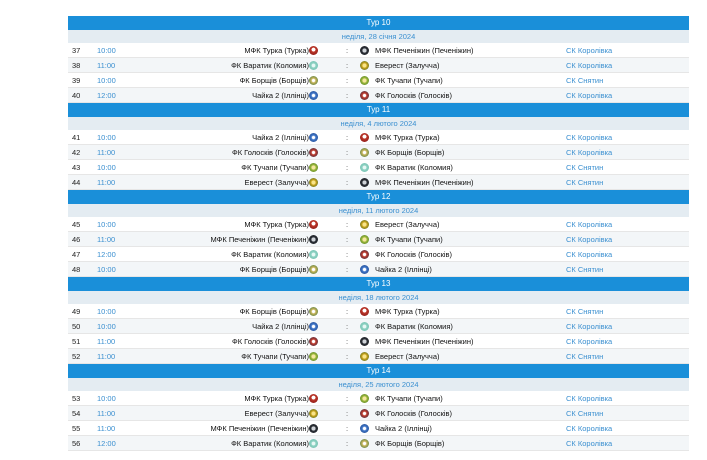 This screenshot has width=707, height=460. What do you see at coordinates (76, 269) in the screenshot?
I see `match-number: 48` at bounding box center [76, 269].